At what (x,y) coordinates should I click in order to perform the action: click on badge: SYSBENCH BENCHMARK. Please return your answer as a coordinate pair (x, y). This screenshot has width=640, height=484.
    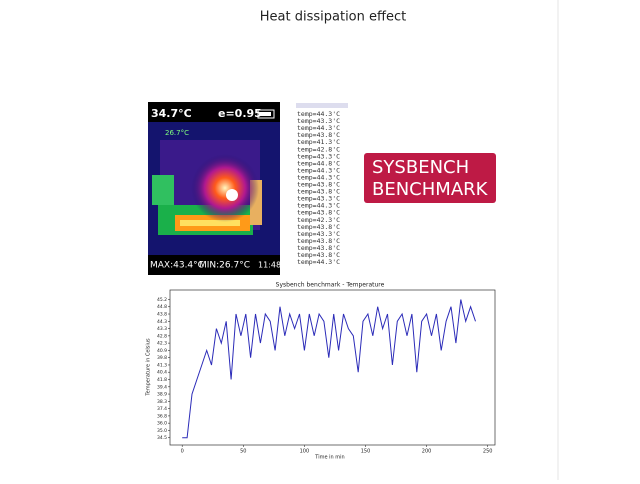
    Looking at the image, I should click on (430, 178).